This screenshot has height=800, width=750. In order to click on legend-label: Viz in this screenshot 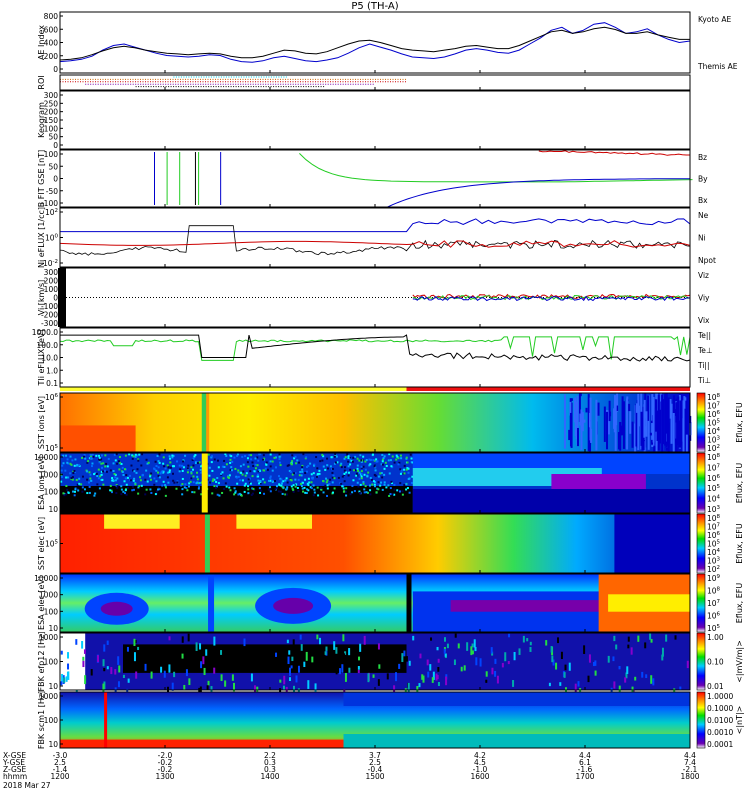, I will do `click(703, 275)`.